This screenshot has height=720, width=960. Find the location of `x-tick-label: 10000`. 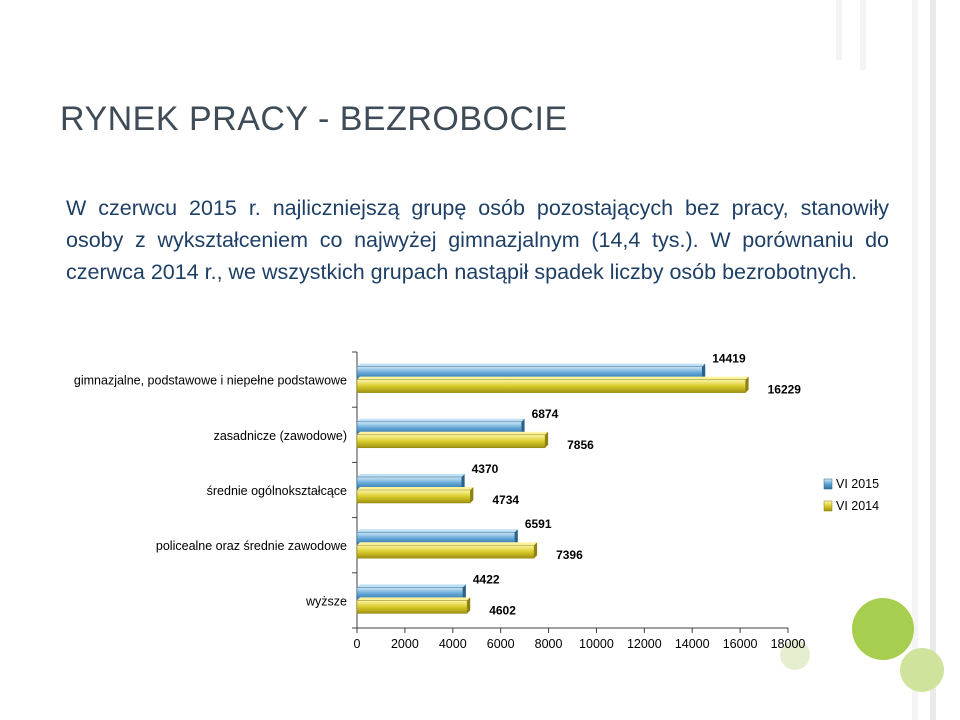

x-tick-label: 10000 is located at coordinates (596, 644).